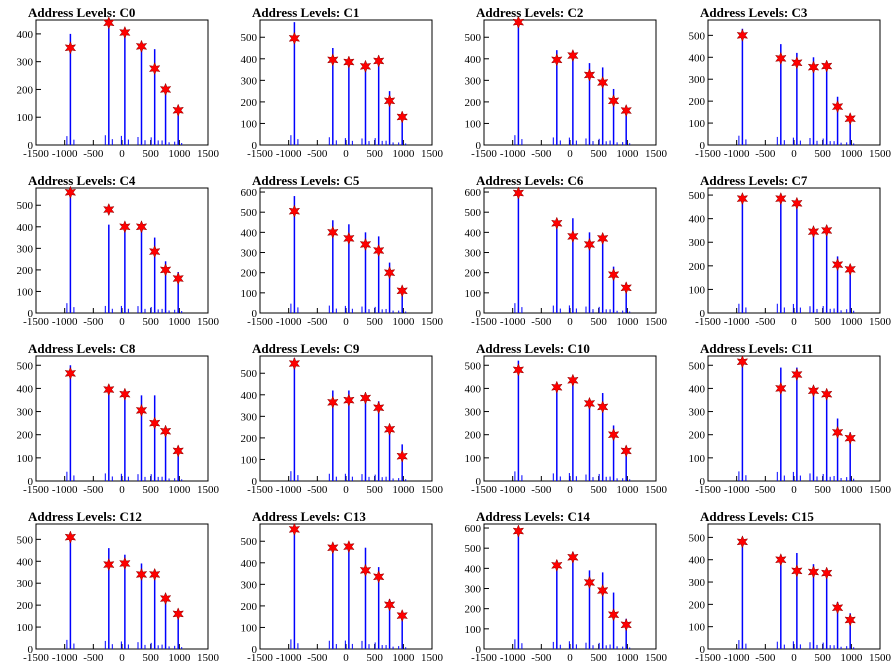 The image size is (896, 672). What do you see at coordinates (570, 586) in the screenshot?
I see `axes-frame` at bounding box center [570, 586].